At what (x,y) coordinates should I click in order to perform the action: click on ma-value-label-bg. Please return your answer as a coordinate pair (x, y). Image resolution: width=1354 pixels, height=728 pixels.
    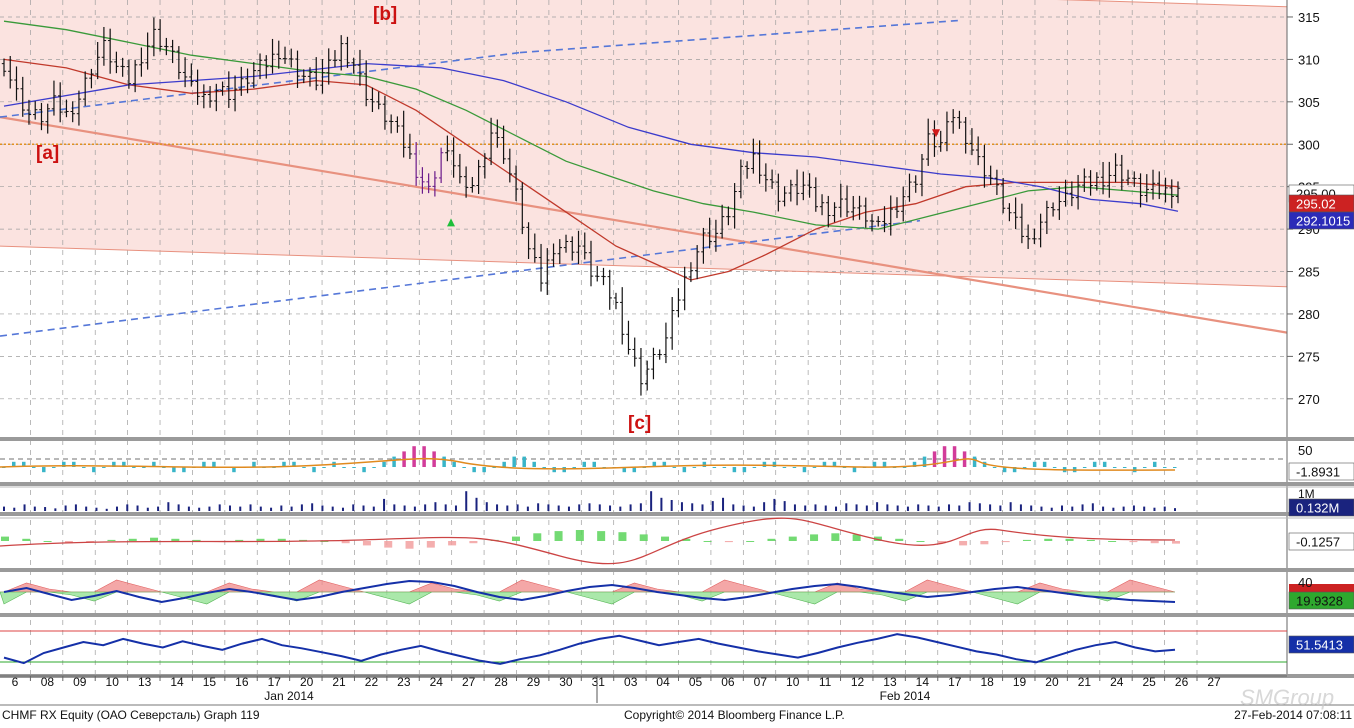
    Looking at the image, I should click on (1321, 220).